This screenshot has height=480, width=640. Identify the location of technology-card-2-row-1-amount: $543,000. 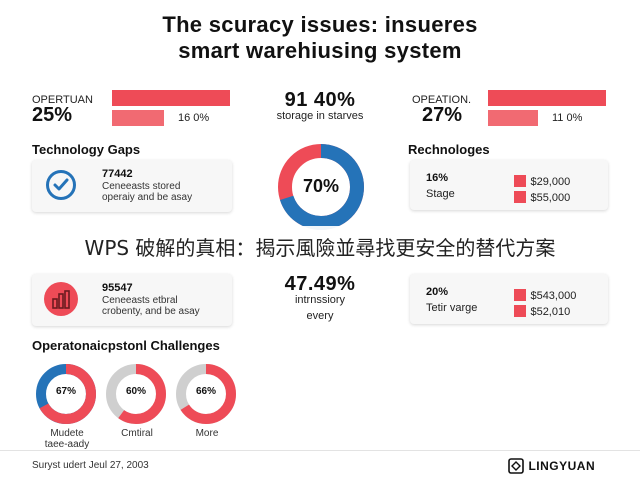
(553, 296).